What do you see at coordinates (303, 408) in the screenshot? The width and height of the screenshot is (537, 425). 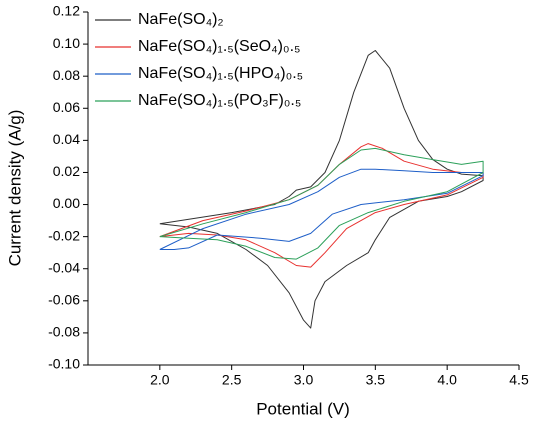 I see `x-axis-title: Potential (V)` at bounding box center [303, 408].